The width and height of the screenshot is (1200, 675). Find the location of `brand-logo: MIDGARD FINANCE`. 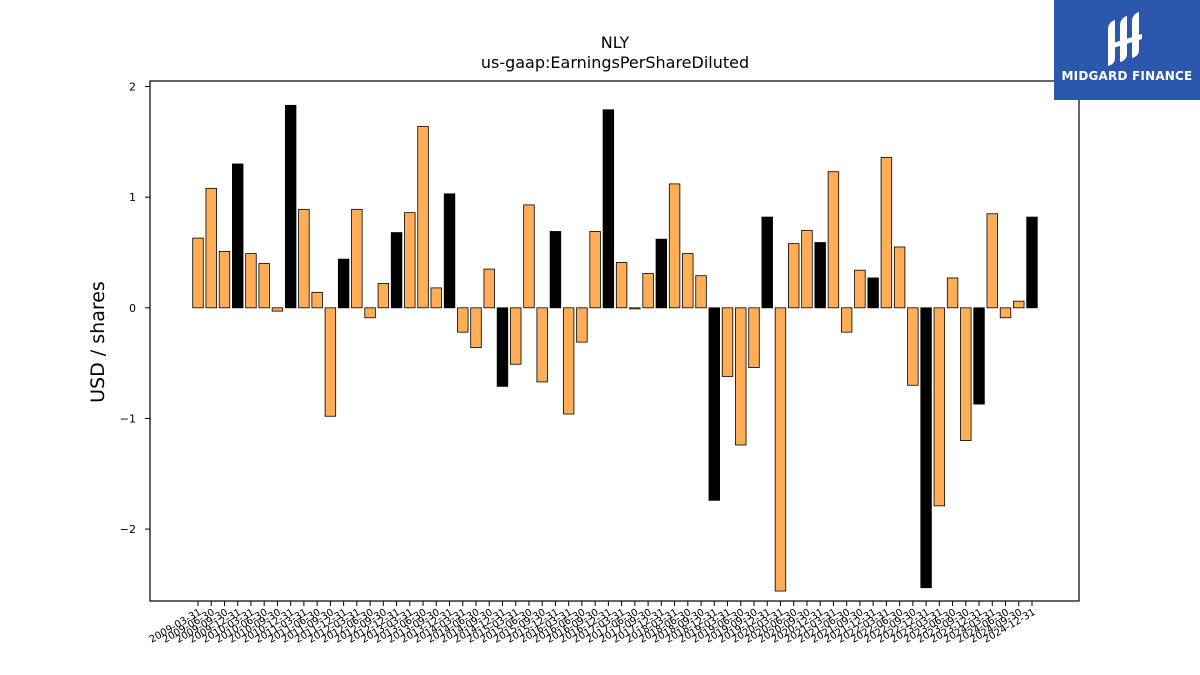

brand-logo: MIDGARD FINANCE is located at coordinates (1127, 50).